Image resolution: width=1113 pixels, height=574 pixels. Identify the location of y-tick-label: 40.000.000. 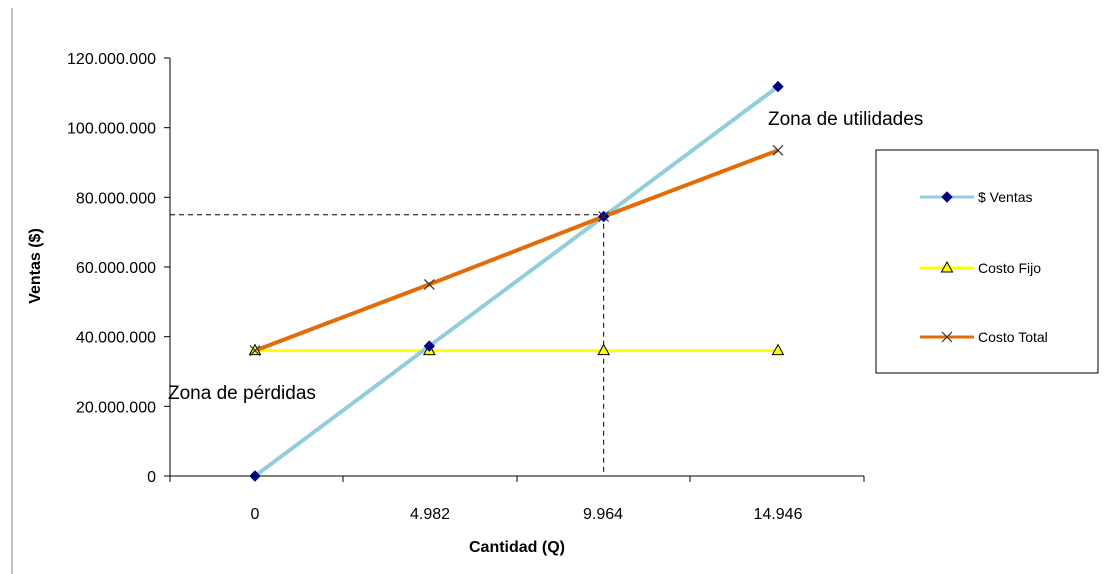
(116, 338).